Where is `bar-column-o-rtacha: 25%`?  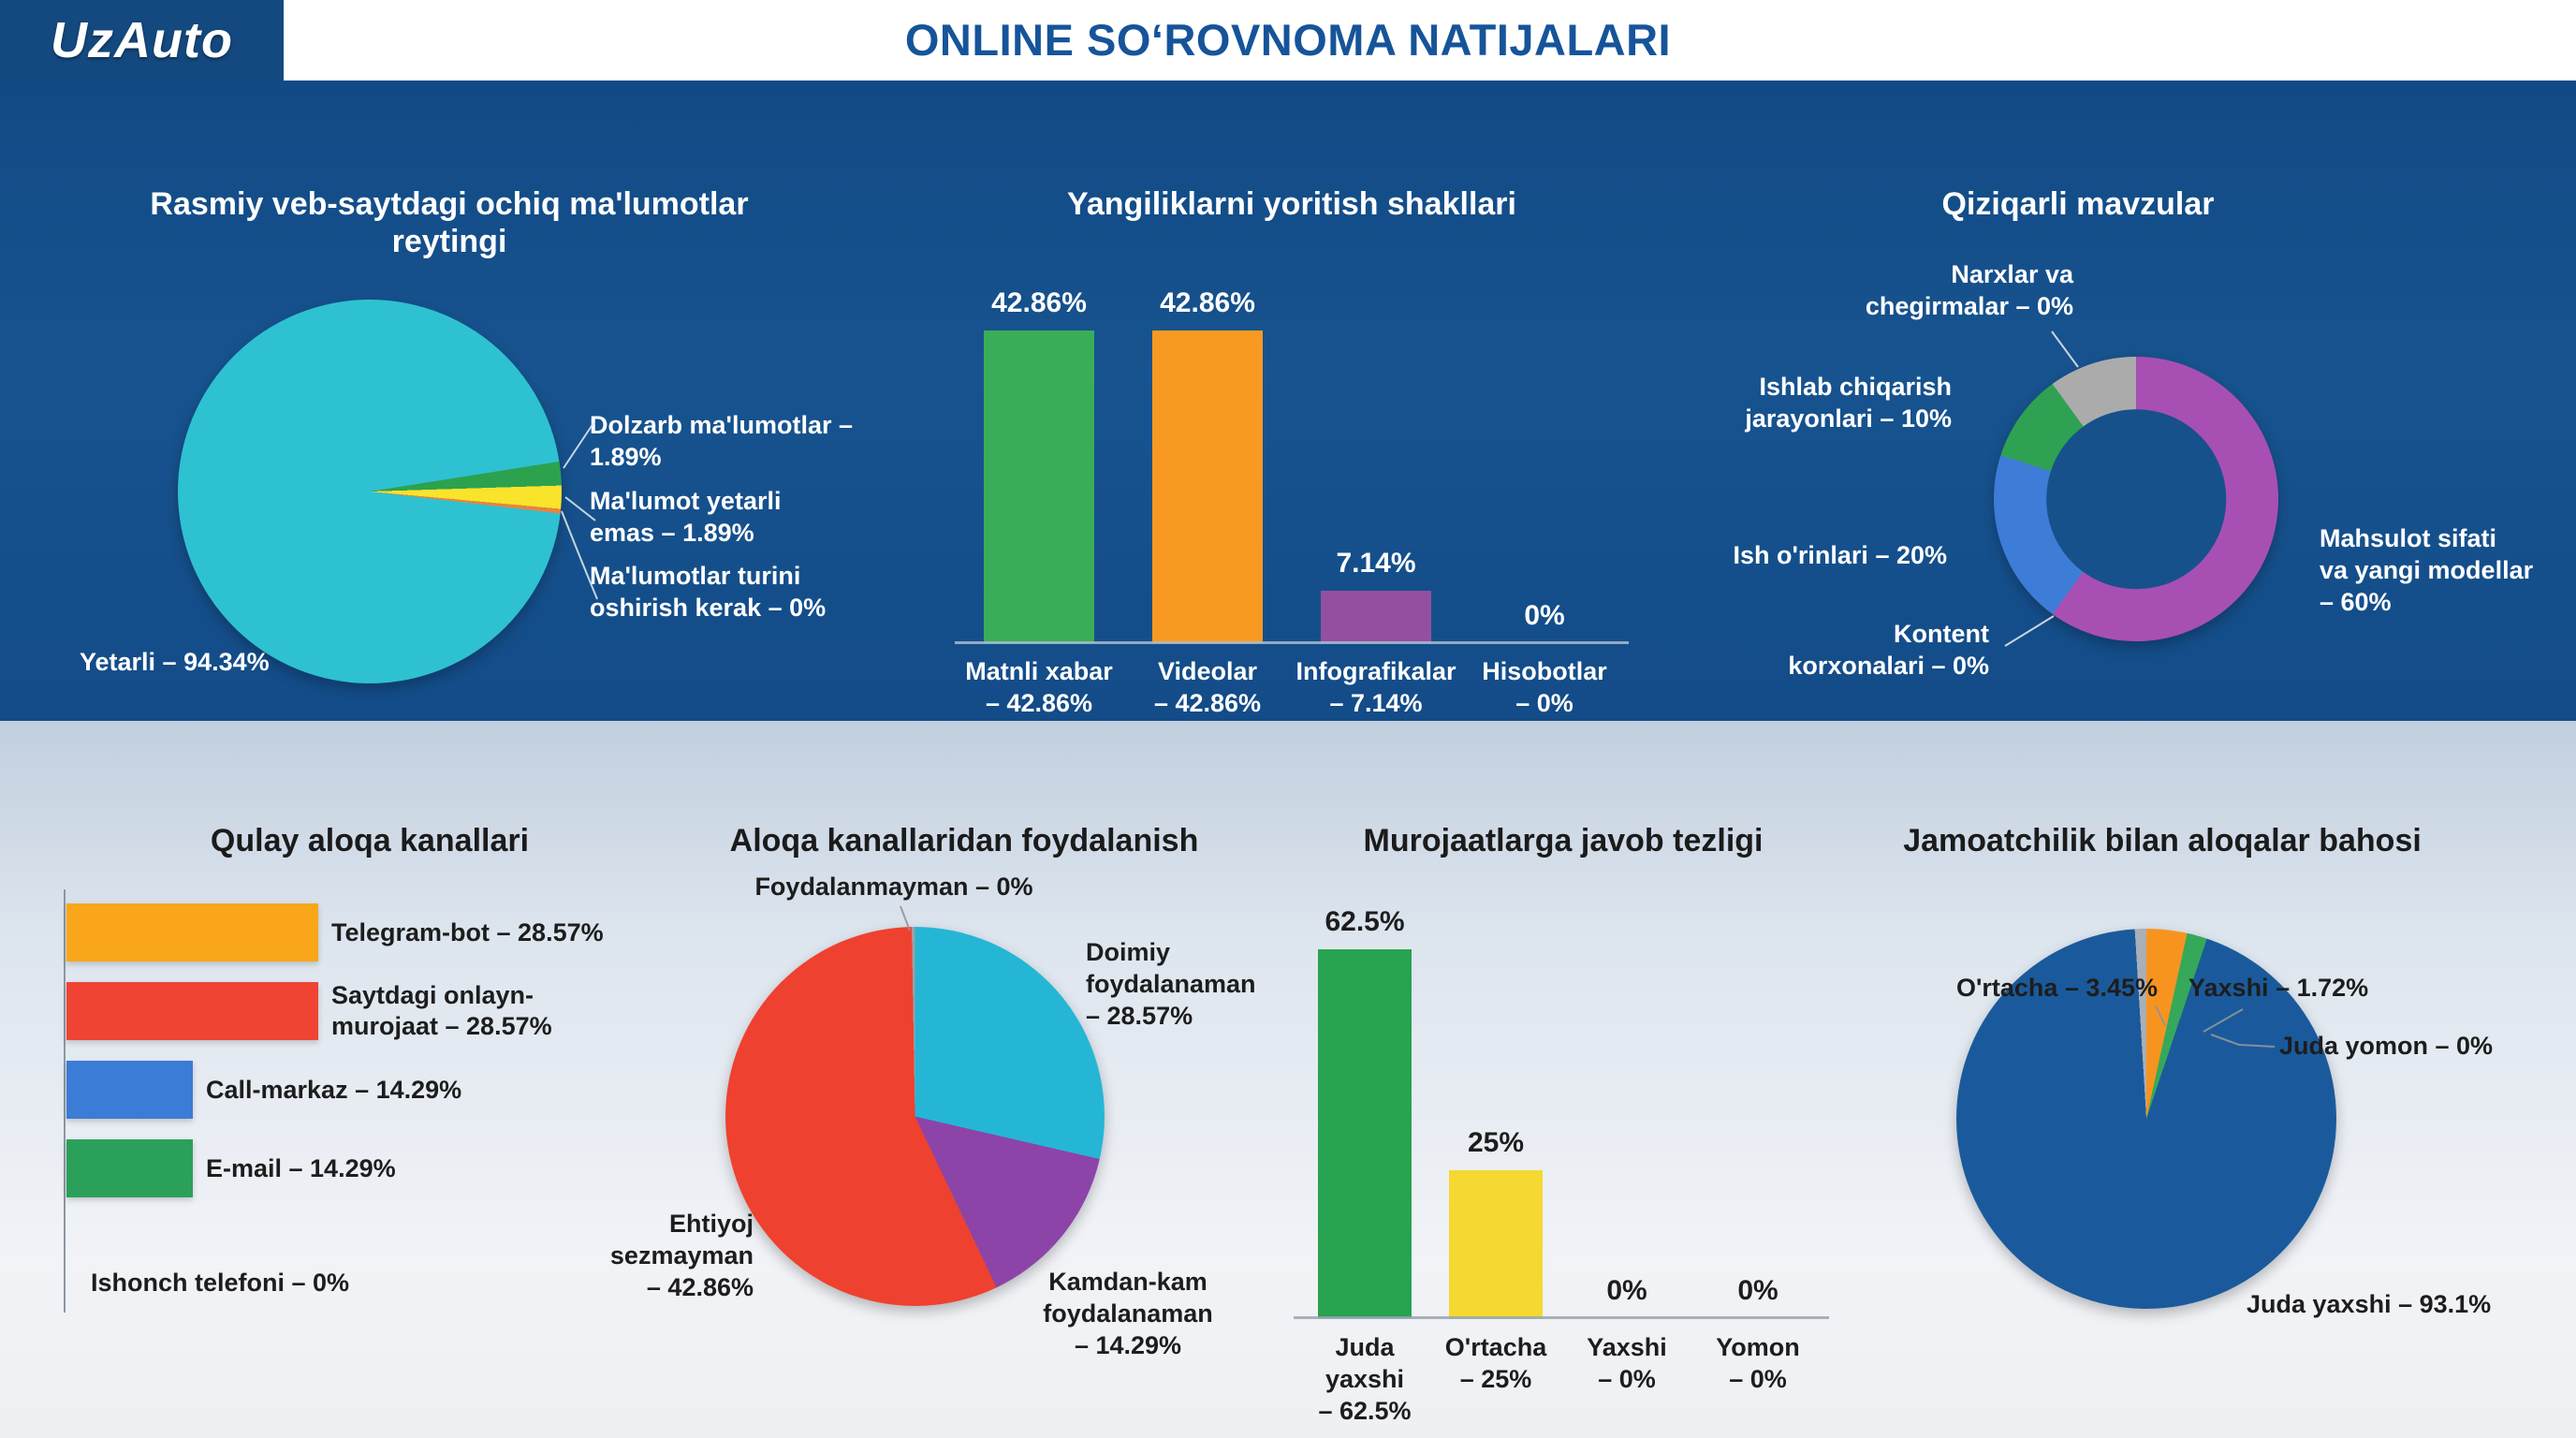 bar-column-o-rtacha: 25% is located at coordinates (1495, 1222).